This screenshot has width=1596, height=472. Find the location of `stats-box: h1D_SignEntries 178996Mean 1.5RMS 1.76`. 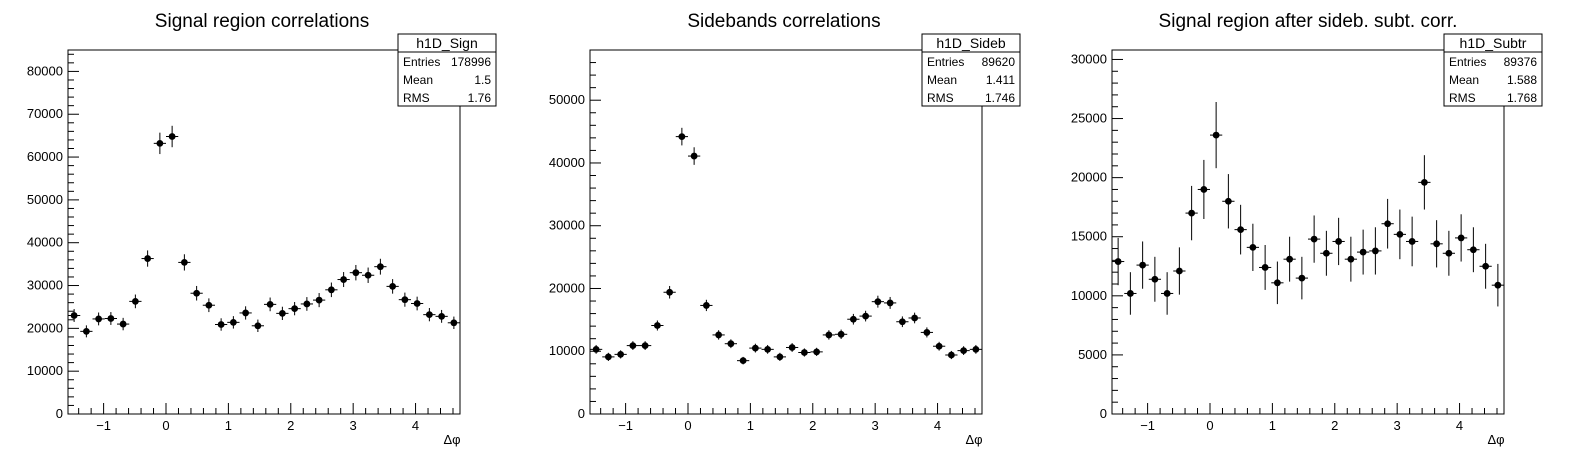

stats-box: h1D_SignEntries 178996Mean 1.5RMS 1.76 is located at coordinates (447, 70).